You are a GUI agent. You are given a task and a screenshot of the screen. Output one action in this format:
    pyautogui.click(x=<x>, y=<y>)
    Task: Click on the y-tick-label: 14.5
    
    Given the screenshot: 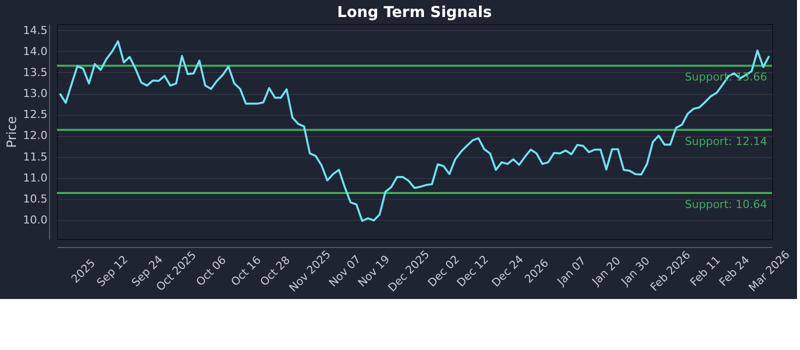 What is the action you would take?
    pyautogui.click(x=35, y=30)
    